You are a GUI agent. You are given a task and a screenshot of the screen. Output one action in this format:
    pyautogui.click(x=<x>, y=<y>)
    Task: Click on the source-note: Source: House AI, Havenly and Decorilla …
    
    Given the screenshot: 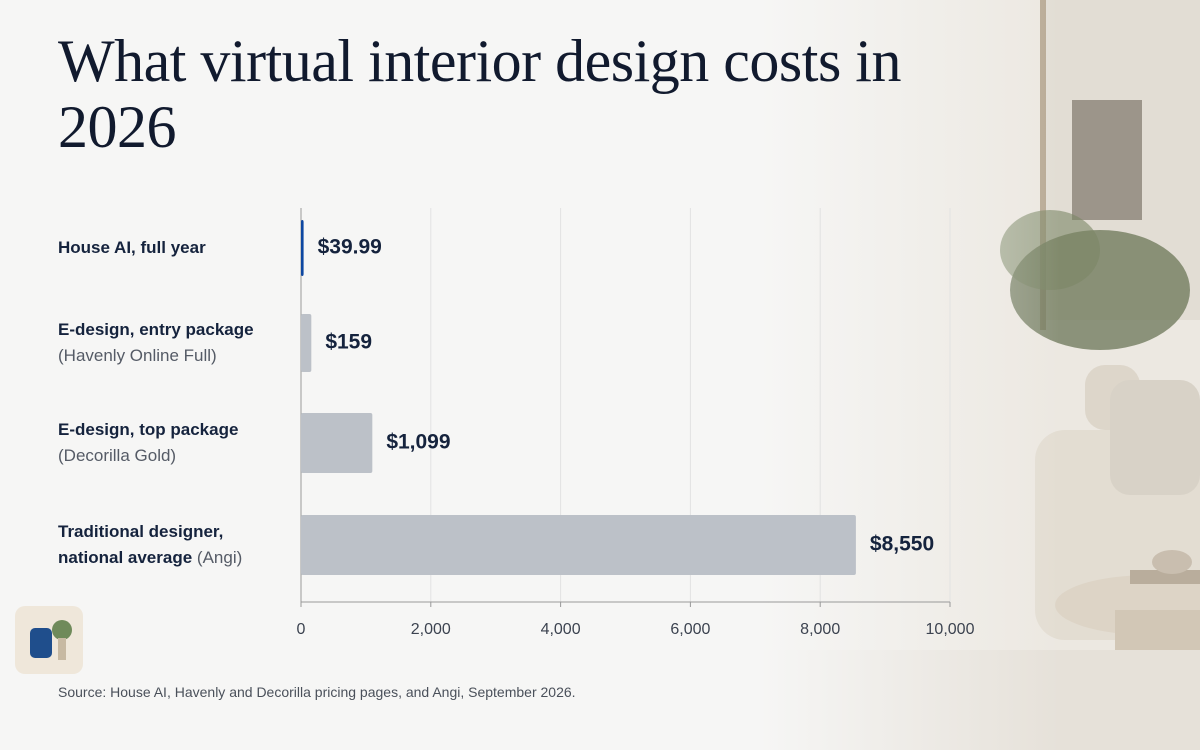 What is the action you would take?
    pyautogui.click(x=317, y=692)
    